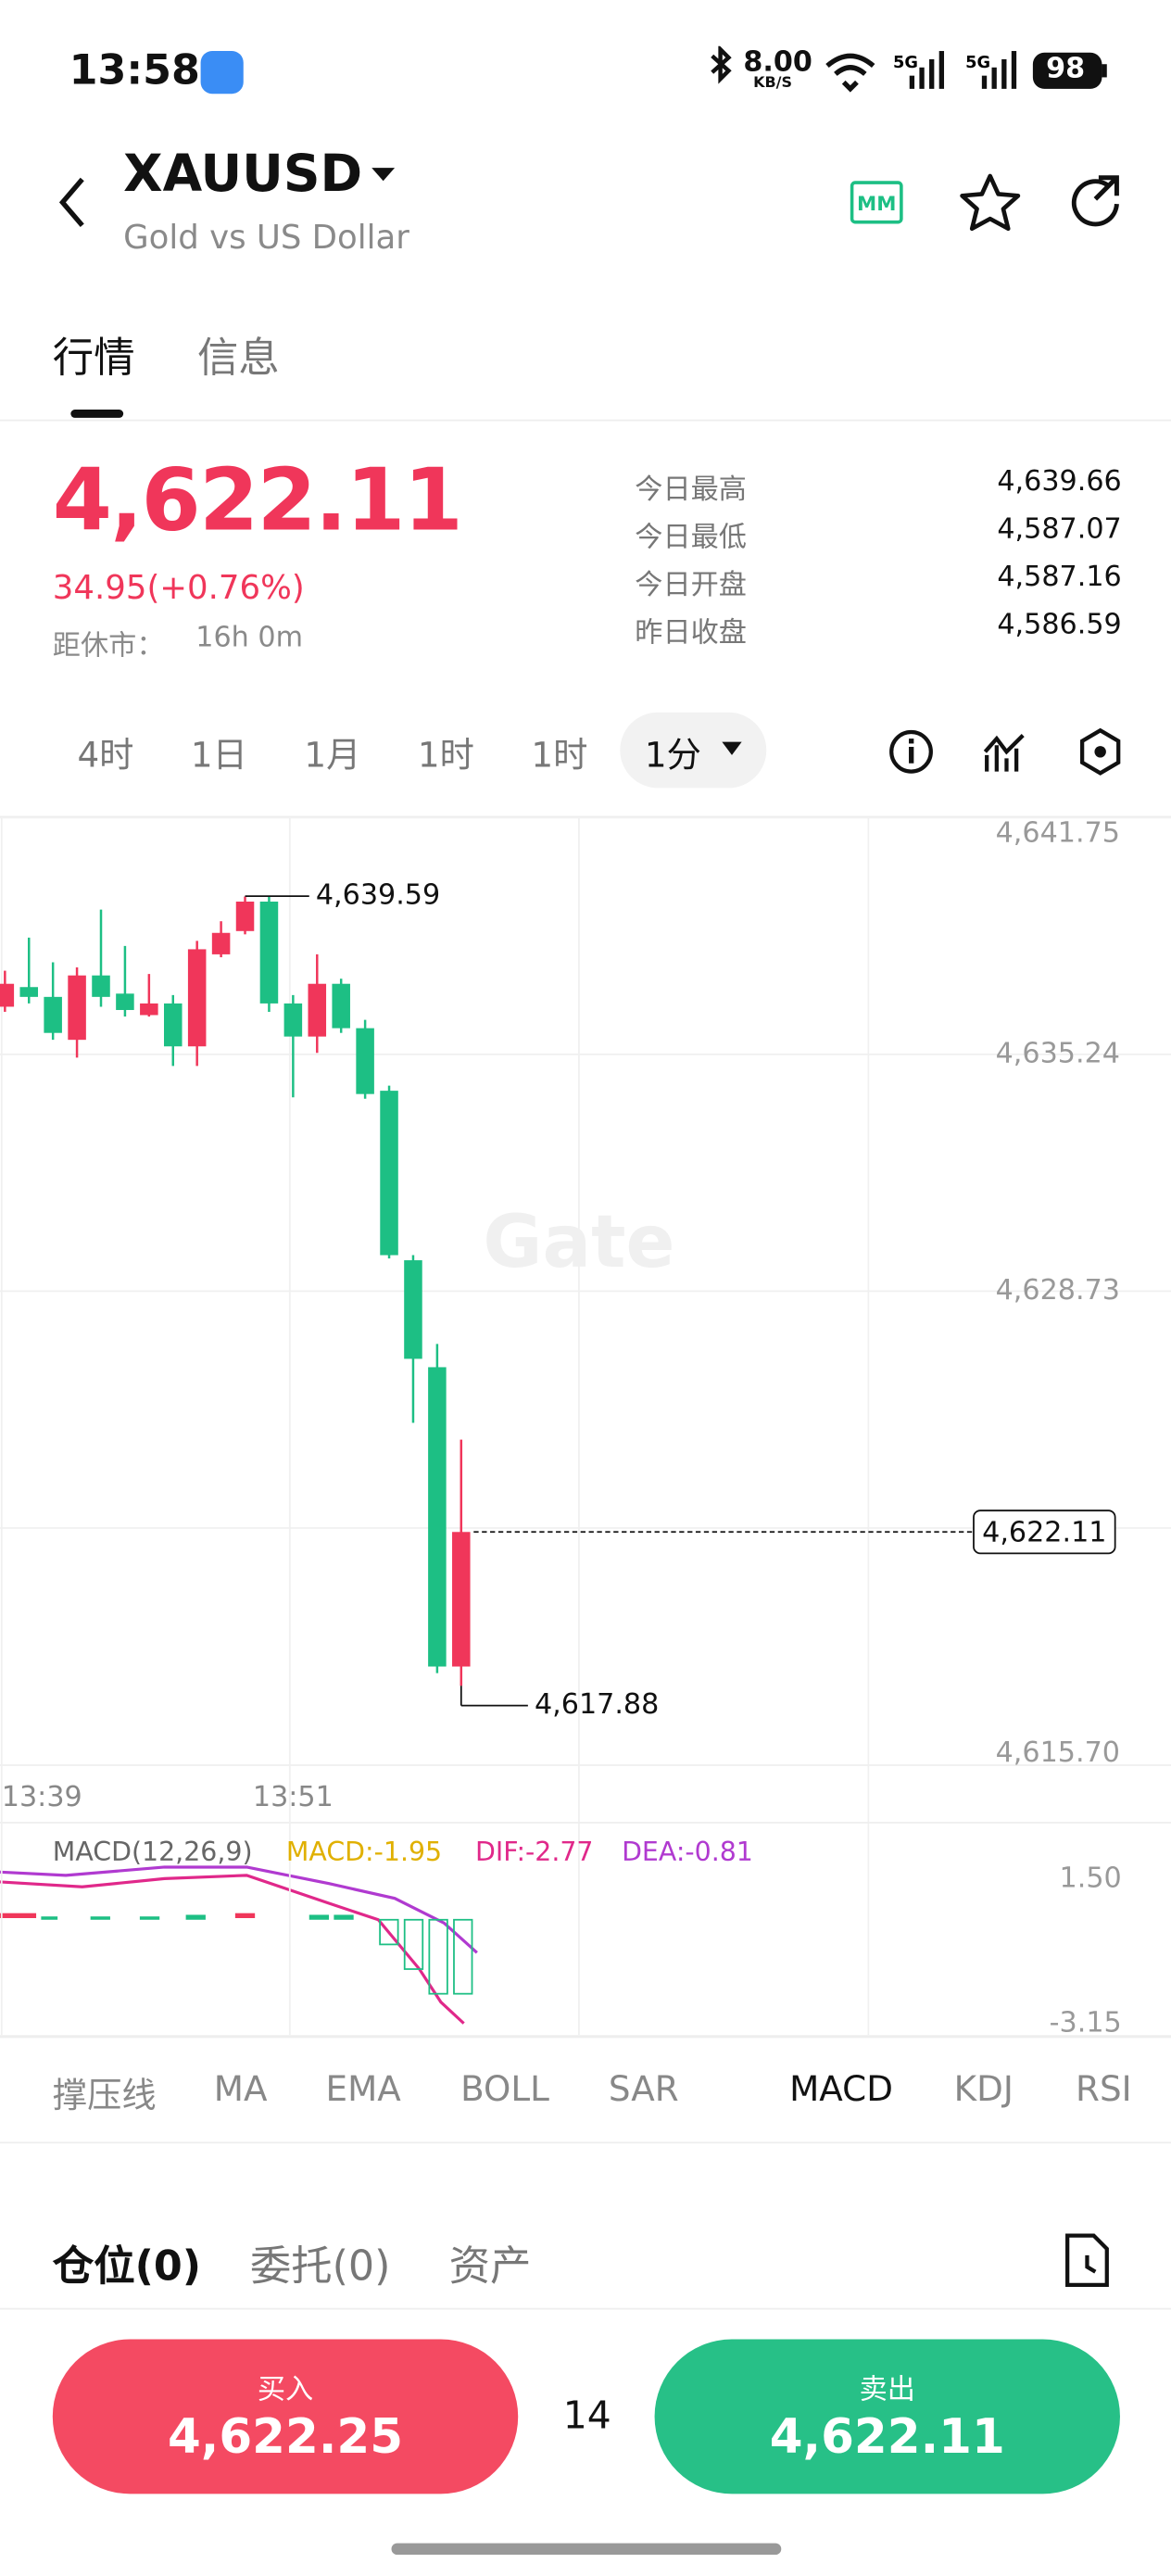  I want to click on close-time: 16h 0m, so click(249, 638).